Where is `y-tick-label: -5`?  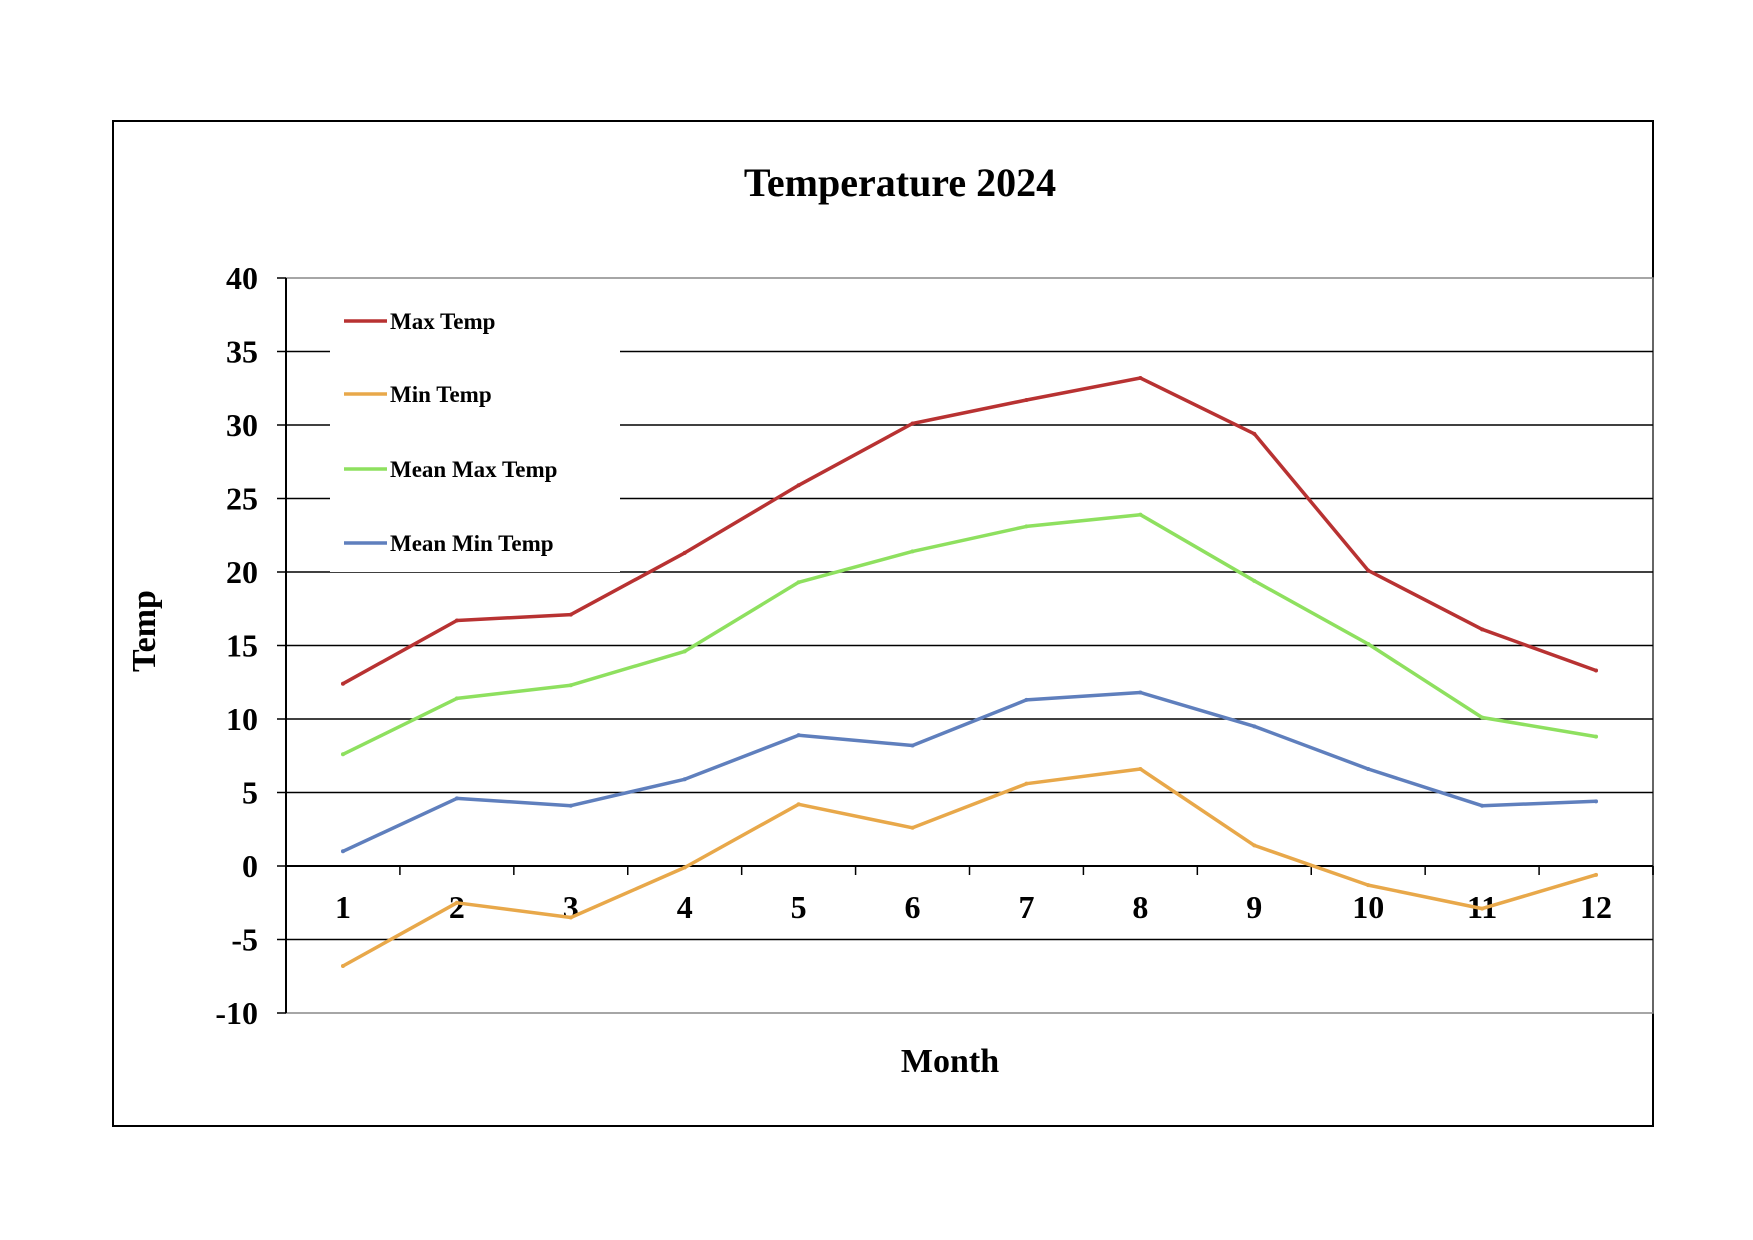 y-tick-label: -5 is located at coordinates (244, 940).